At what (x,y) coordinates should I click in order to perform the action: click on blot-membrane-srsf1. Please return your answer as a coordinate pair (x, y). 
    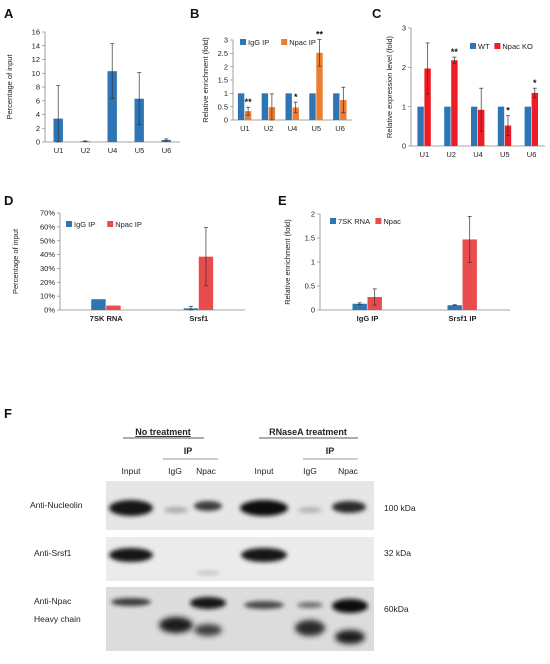
    Looking at the image, I should click on (240, 559).